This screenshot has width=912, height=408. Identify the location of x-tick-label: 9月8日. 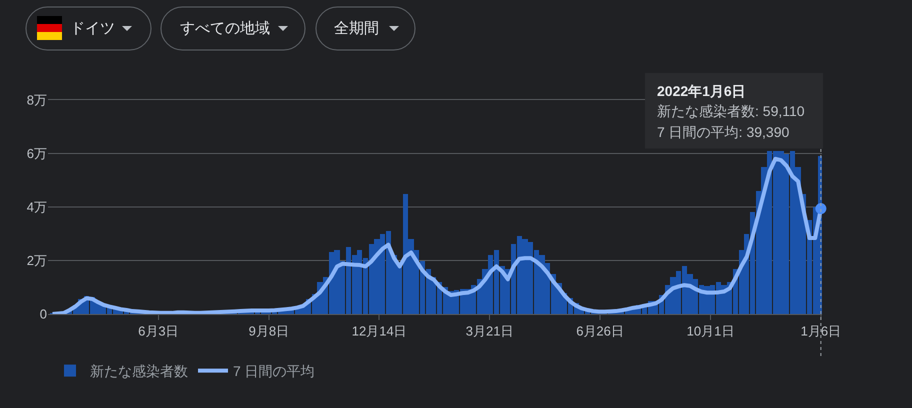
(269, 331).